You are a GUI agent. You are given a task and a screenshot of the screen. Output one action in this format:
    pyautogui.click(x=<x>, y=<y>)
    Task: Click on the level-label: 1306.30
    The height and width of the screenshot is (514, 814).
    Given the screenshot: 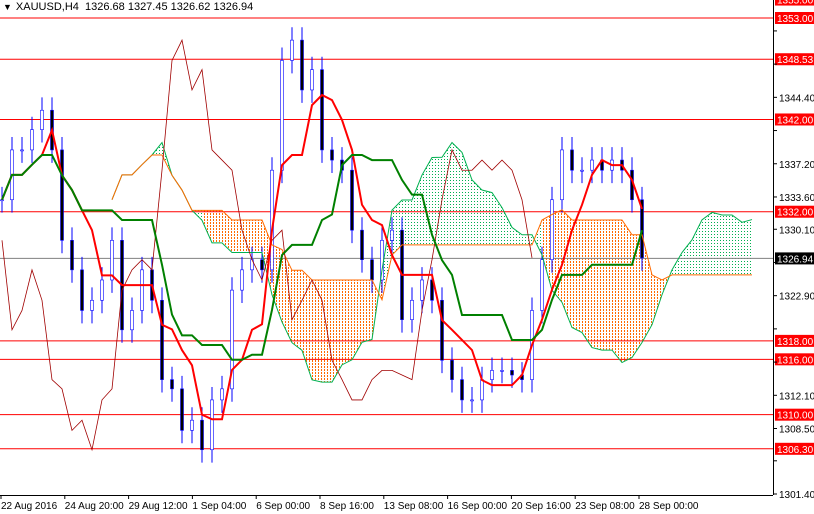 What is the action you would take?
    pyautogui.click(x=795, y=450)
    